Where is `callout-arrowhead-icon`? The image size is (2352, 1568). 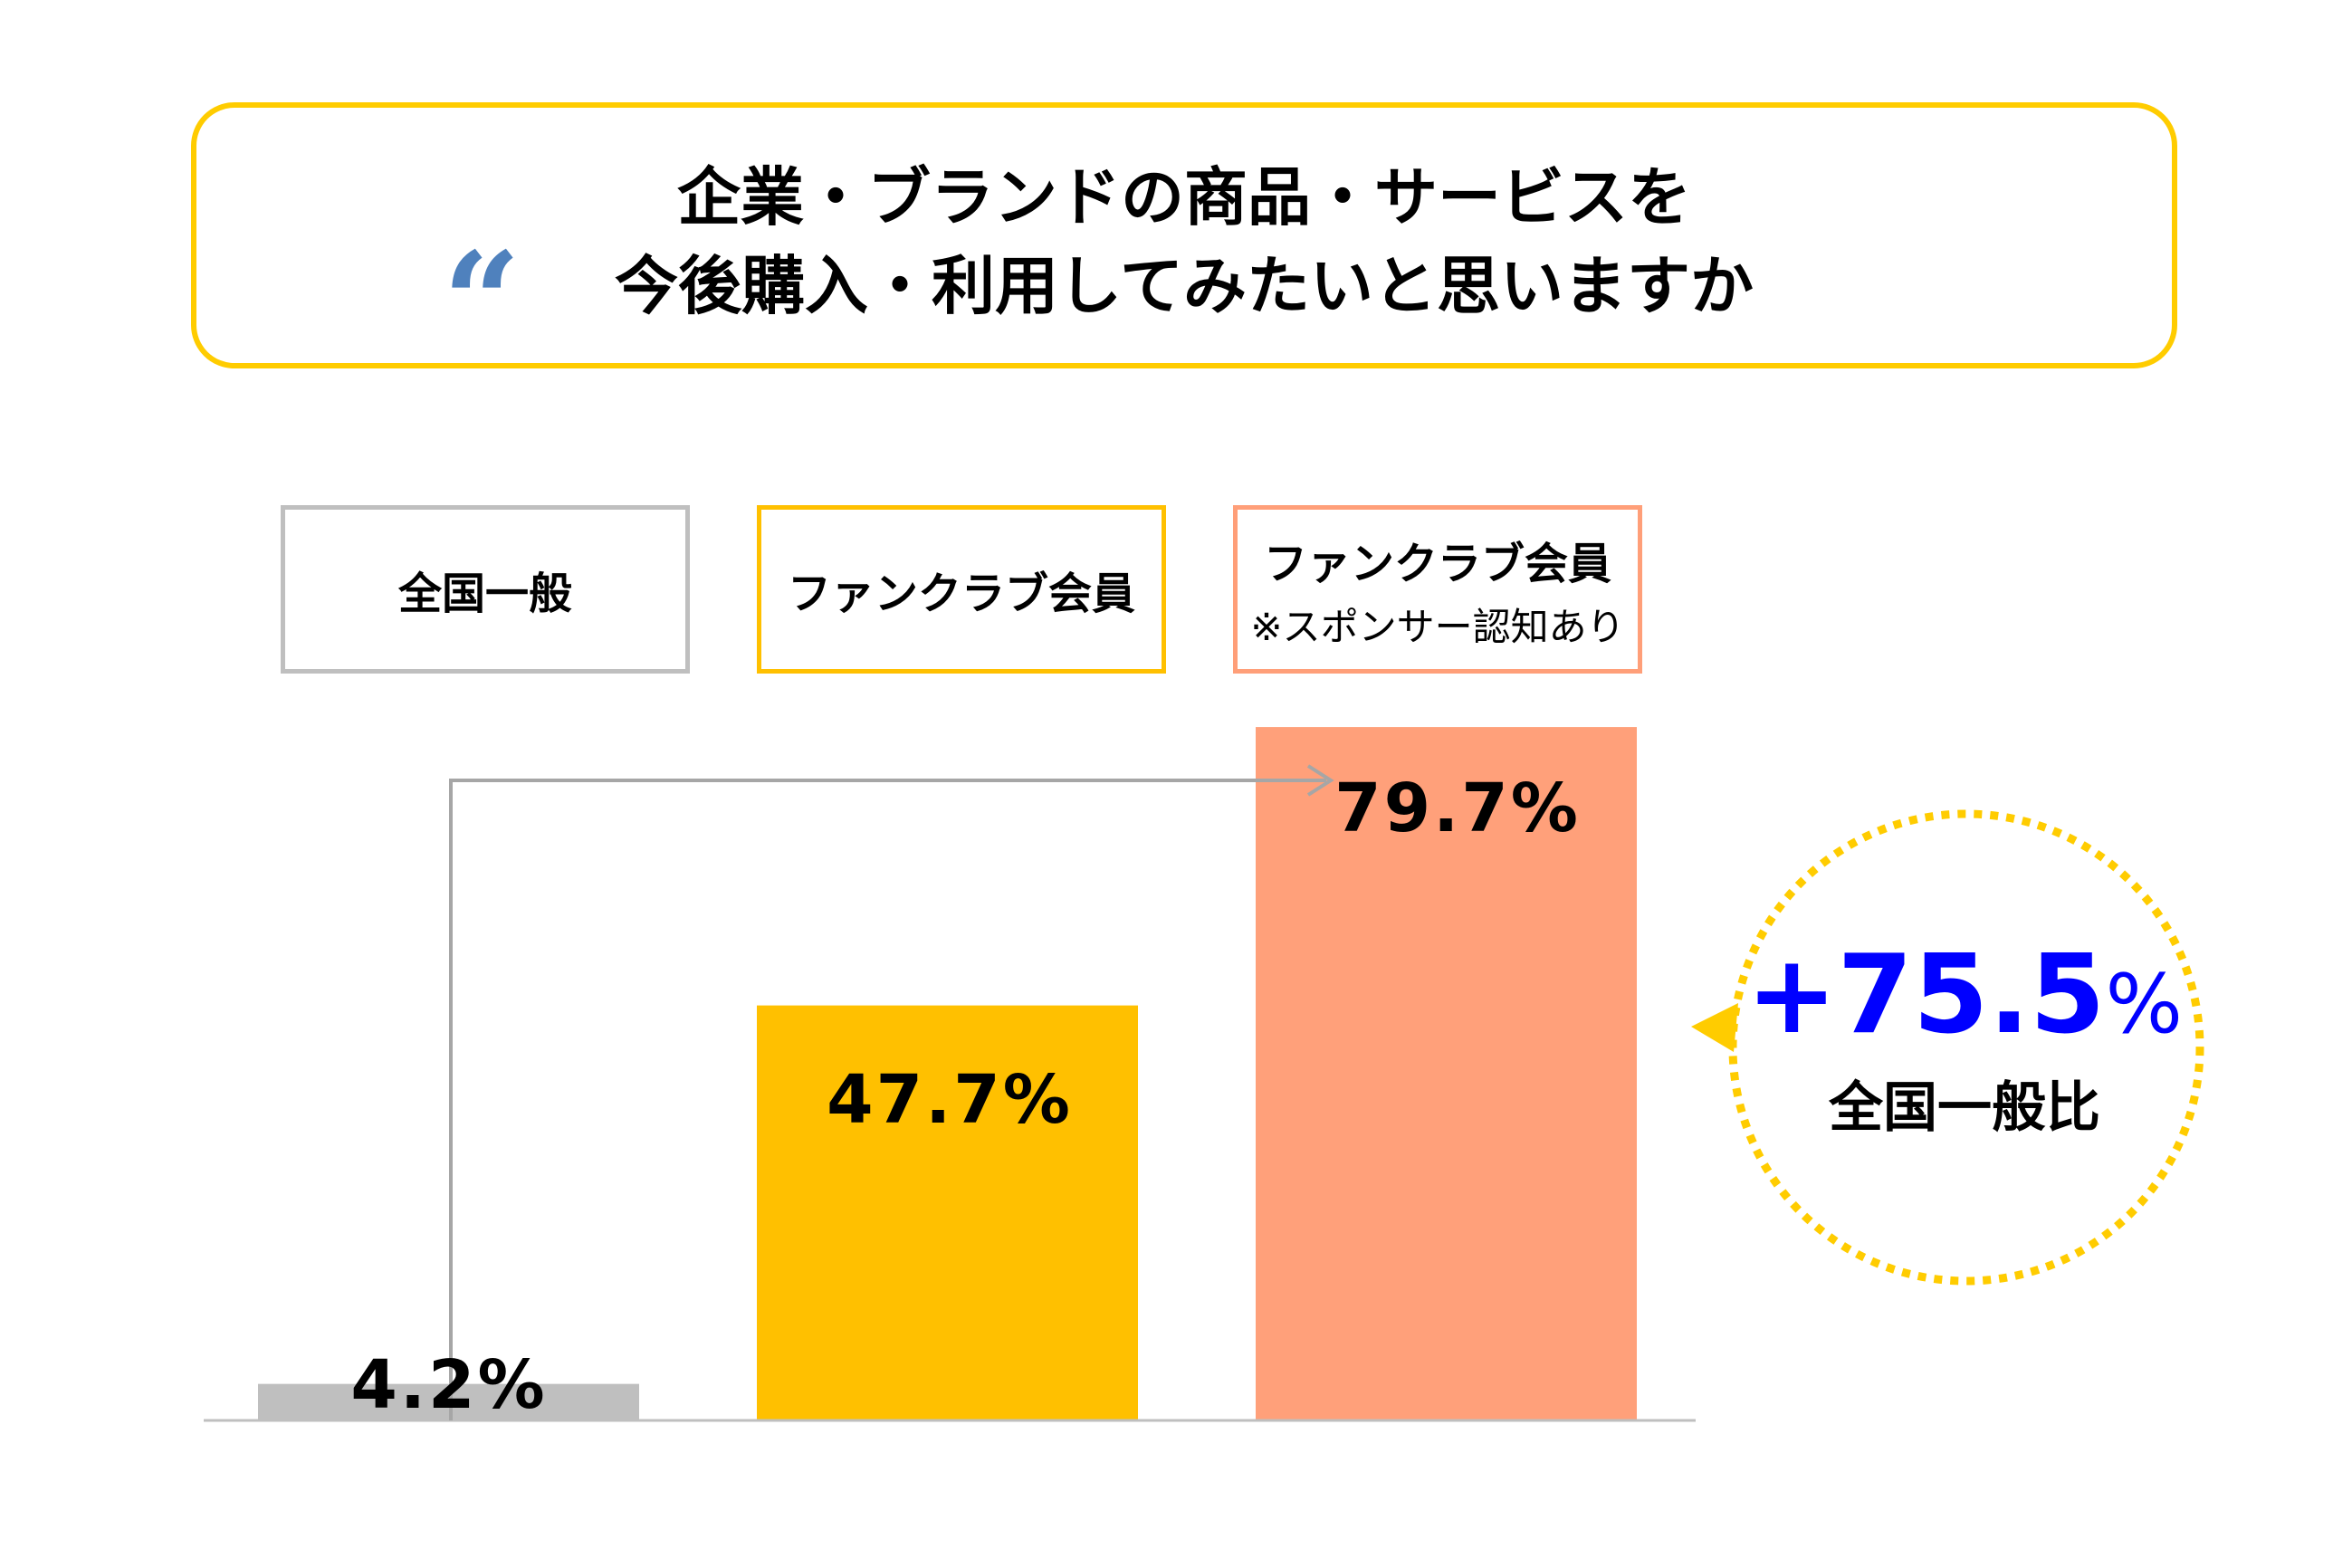
callout-arrowhead-icon is located at coordinates (1714, 1027).